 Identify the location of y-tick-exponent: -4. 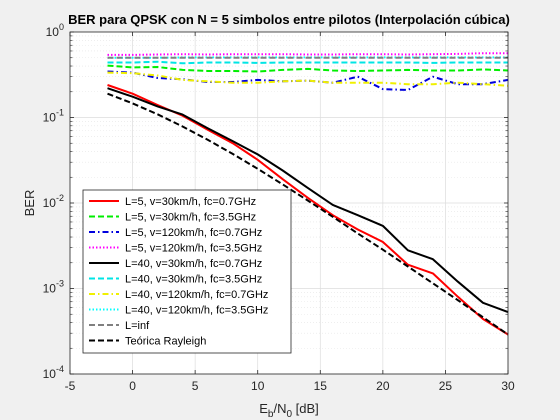
(60, 369).